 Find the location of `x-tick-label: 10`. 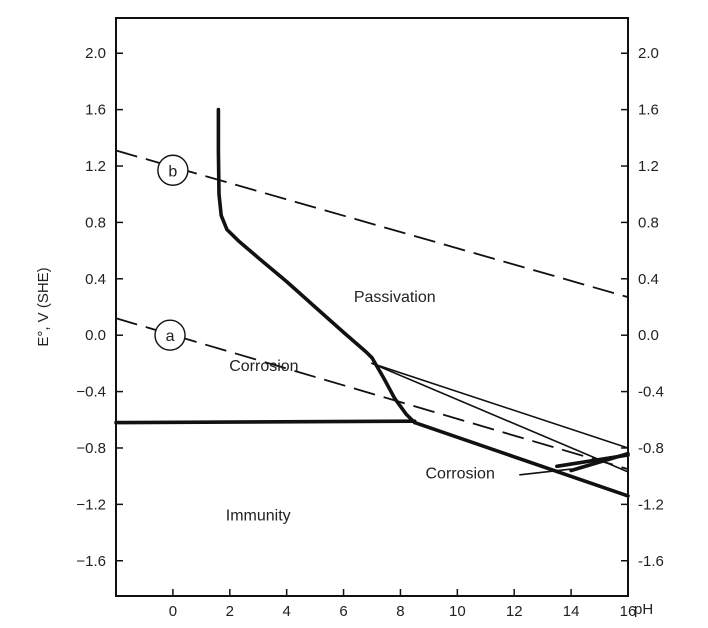

x-tick-label: 10 is located at coordinates (457, 611).